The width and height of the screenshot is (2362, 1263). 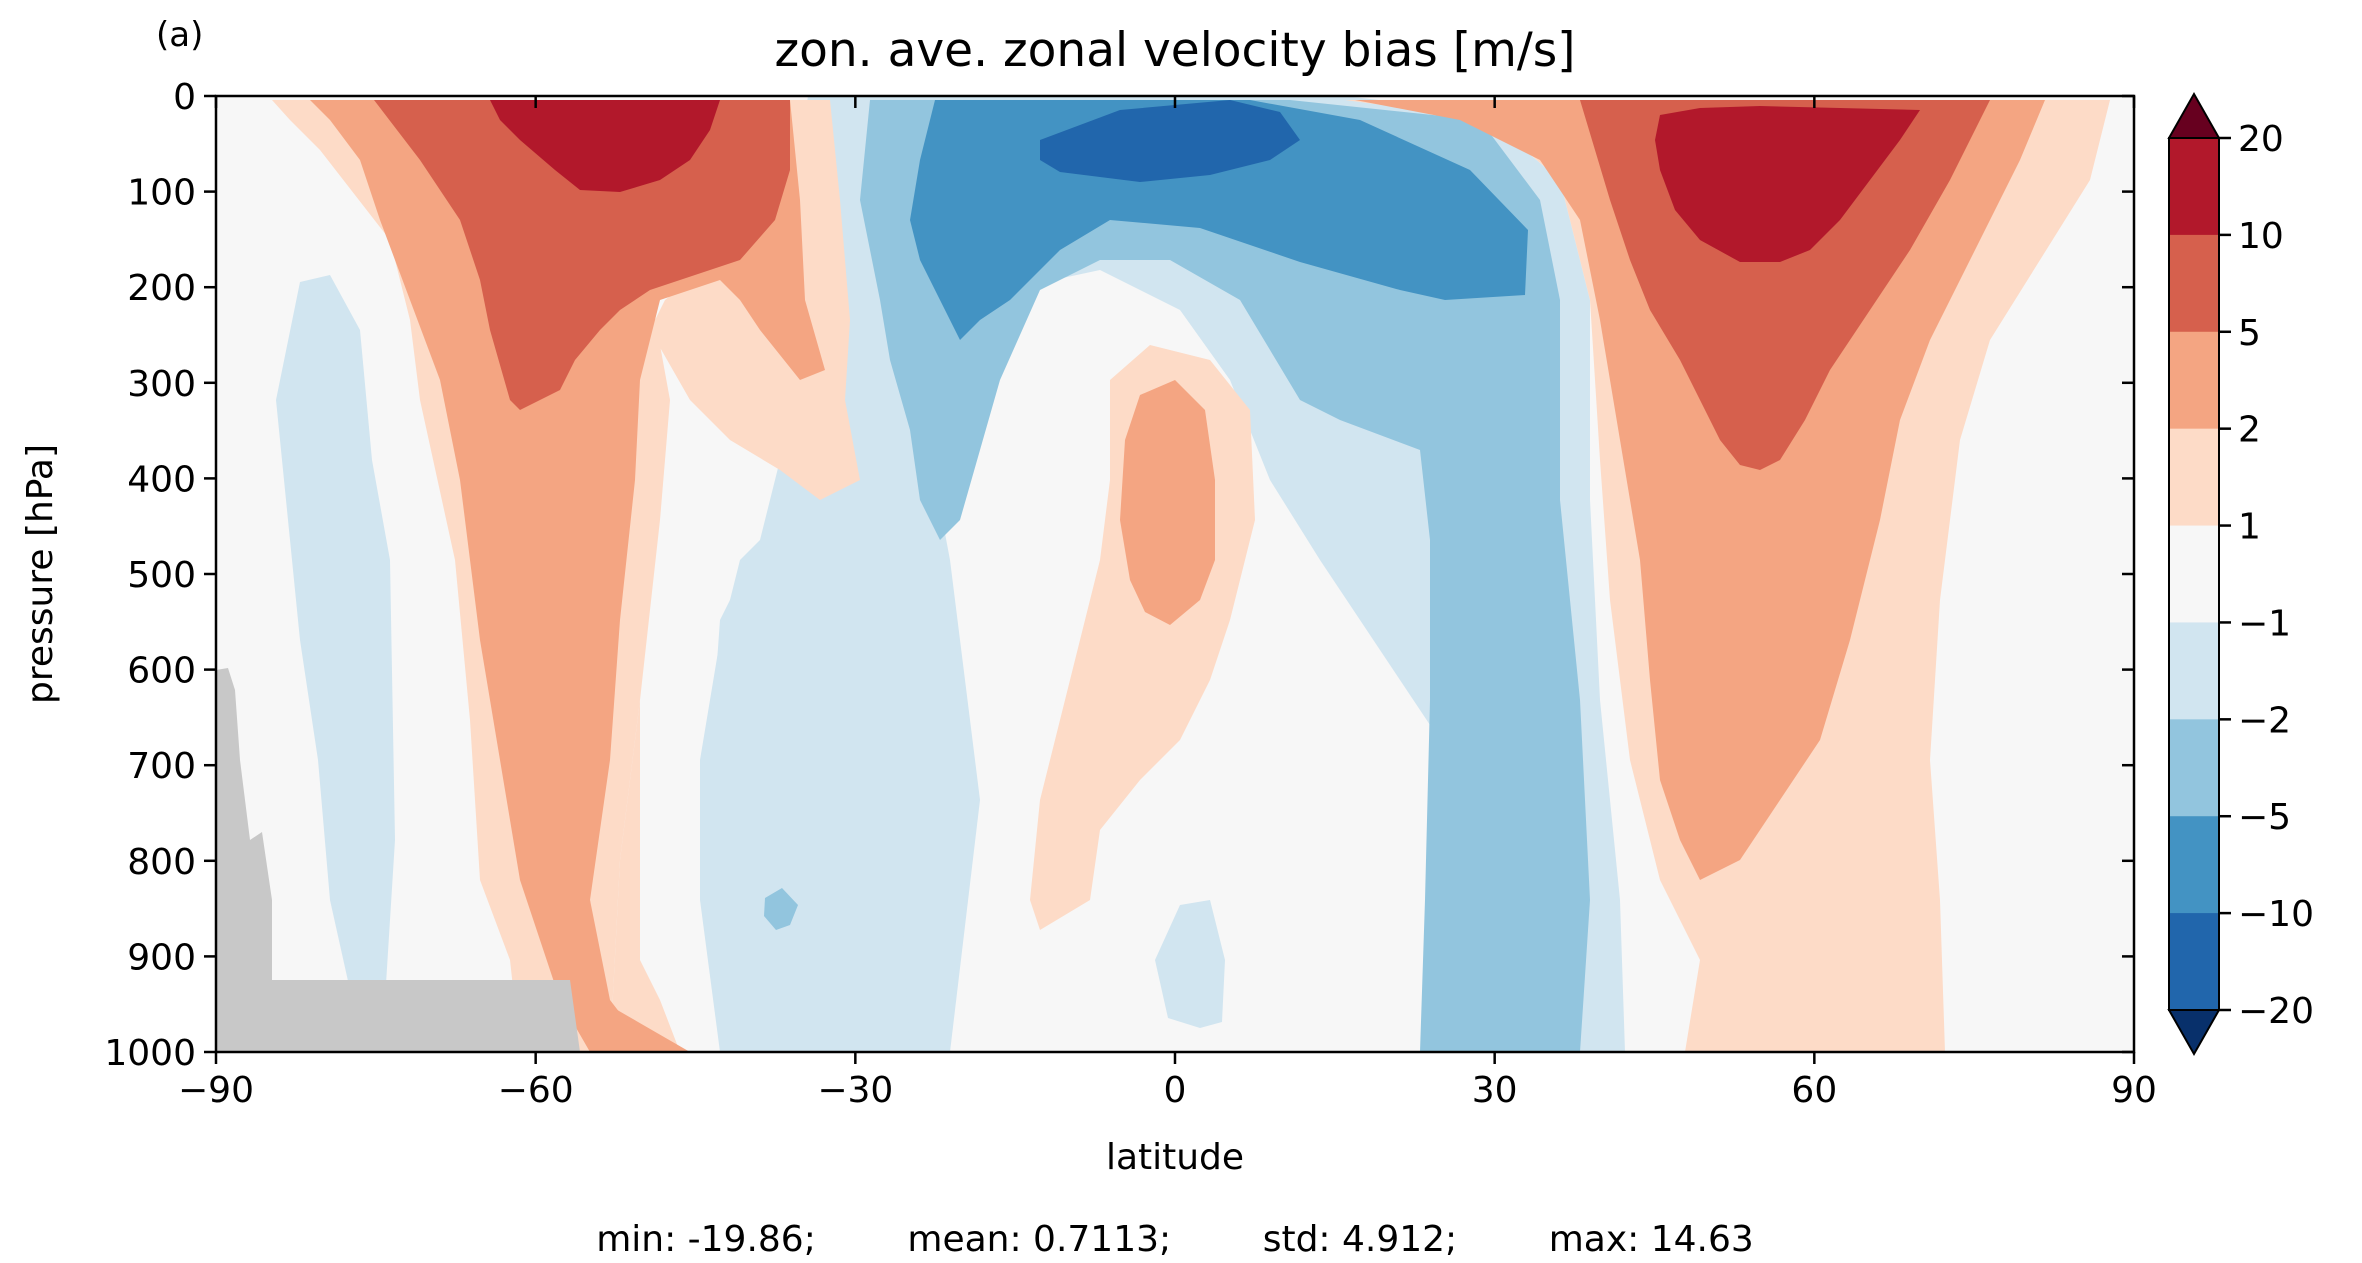 I want to click on band-pos2-5-surface-west, so click(x=620, y=976).